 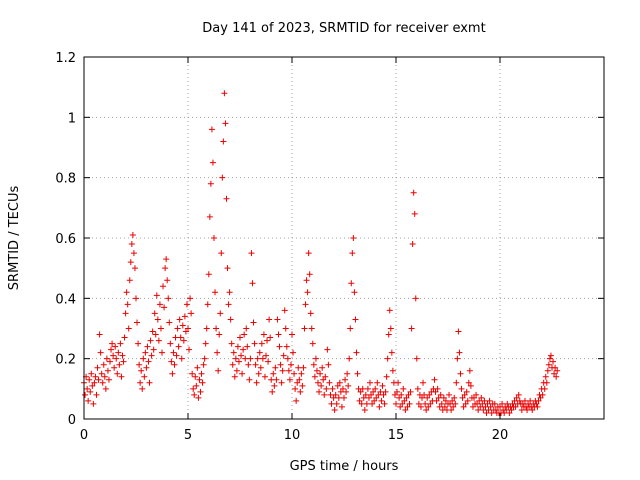 I want to click on x-tick-labels: 0 5 10 15 20, so click(x=294, y=435).